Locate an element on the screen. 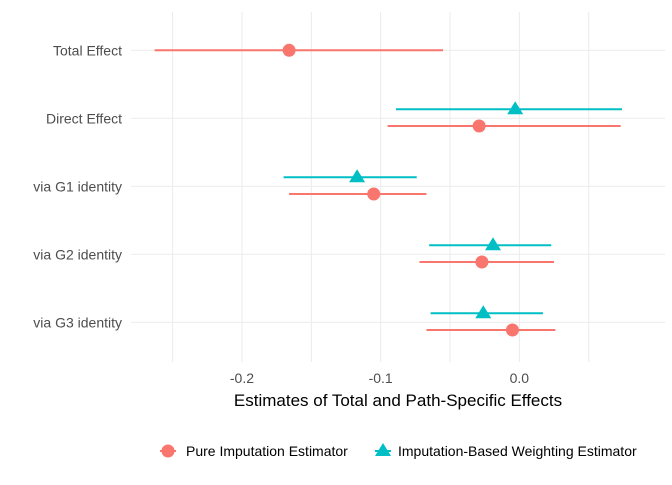 Image resolution: width=672 pixels, height=485 pixels. y-tick-label: via G1 identity is located at coordinates (77, 186).